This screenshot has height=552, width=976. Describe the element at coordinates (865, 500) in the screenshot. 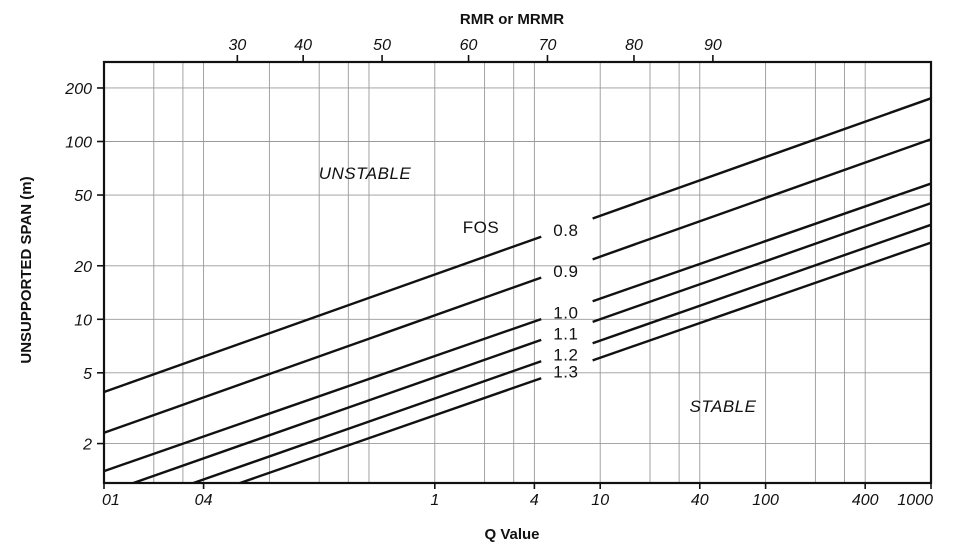

I see `bottom-tick-label: 400` at that location.